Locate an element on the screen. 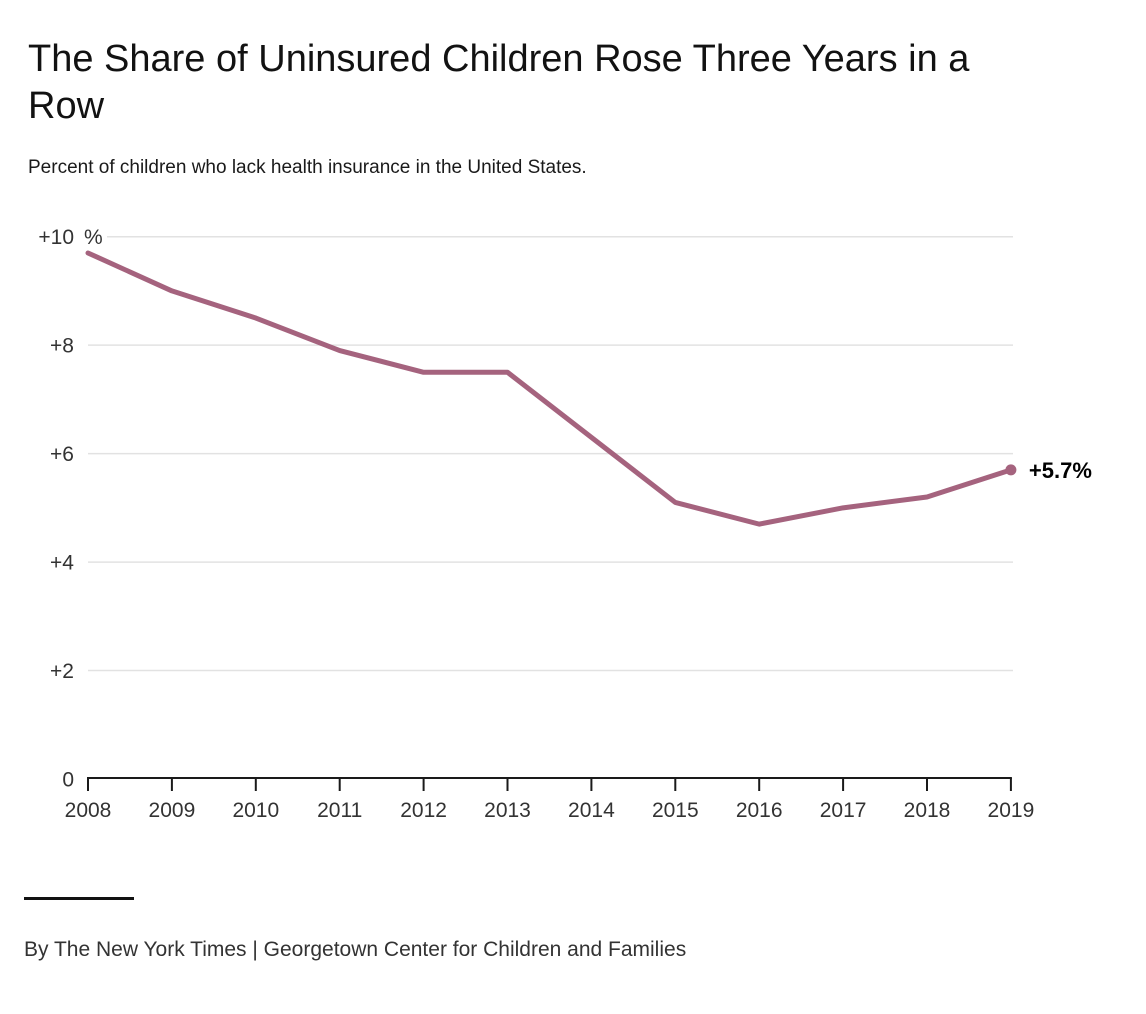 Image resolution: width=1146 pixels, height=1014 pixels. x-tick-label: 2015 is located at coordinates (675, 810).